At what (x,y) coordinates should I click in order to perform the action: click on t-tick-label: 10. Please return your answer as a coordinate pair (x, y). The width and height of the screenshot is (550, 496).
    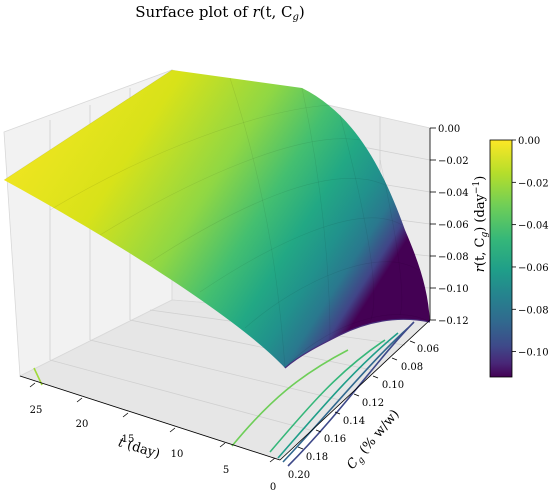
    Looking at the image, I should click on (177, 454).